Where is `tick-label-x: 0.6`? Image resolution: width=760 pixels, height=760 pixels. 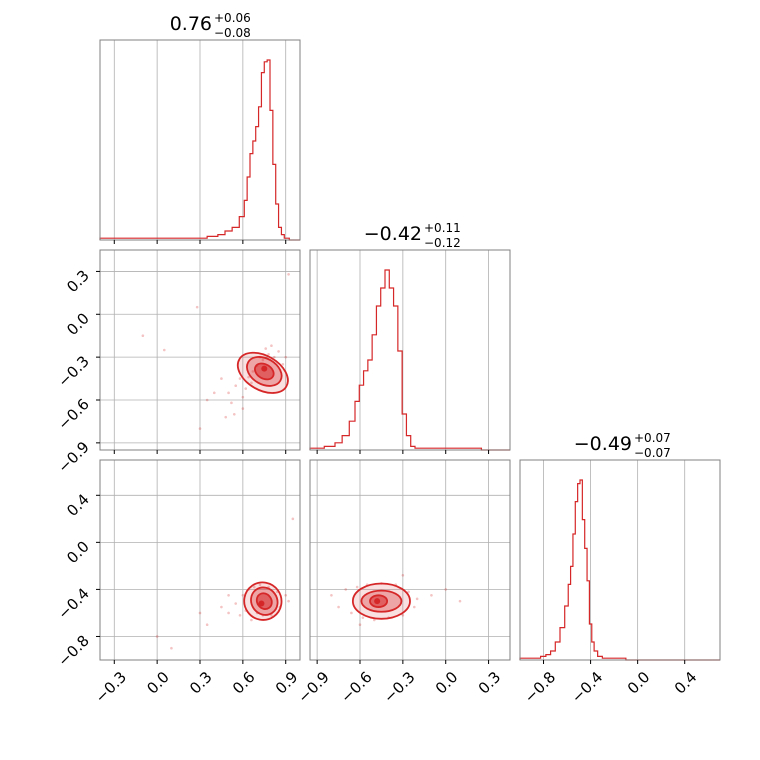
tick-label-x: 0.6 is located at coordinates (244, 683).